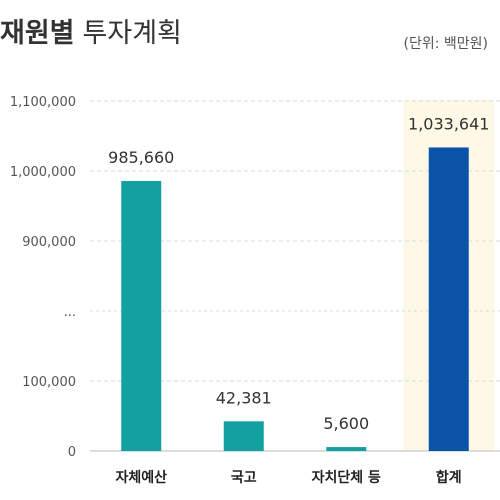 This screenshot has height=500, width=500. What do you see at coordinates (141, 477) in the screenshot?
I see `category-label: 자체예산` at bounding box center [141, 477].